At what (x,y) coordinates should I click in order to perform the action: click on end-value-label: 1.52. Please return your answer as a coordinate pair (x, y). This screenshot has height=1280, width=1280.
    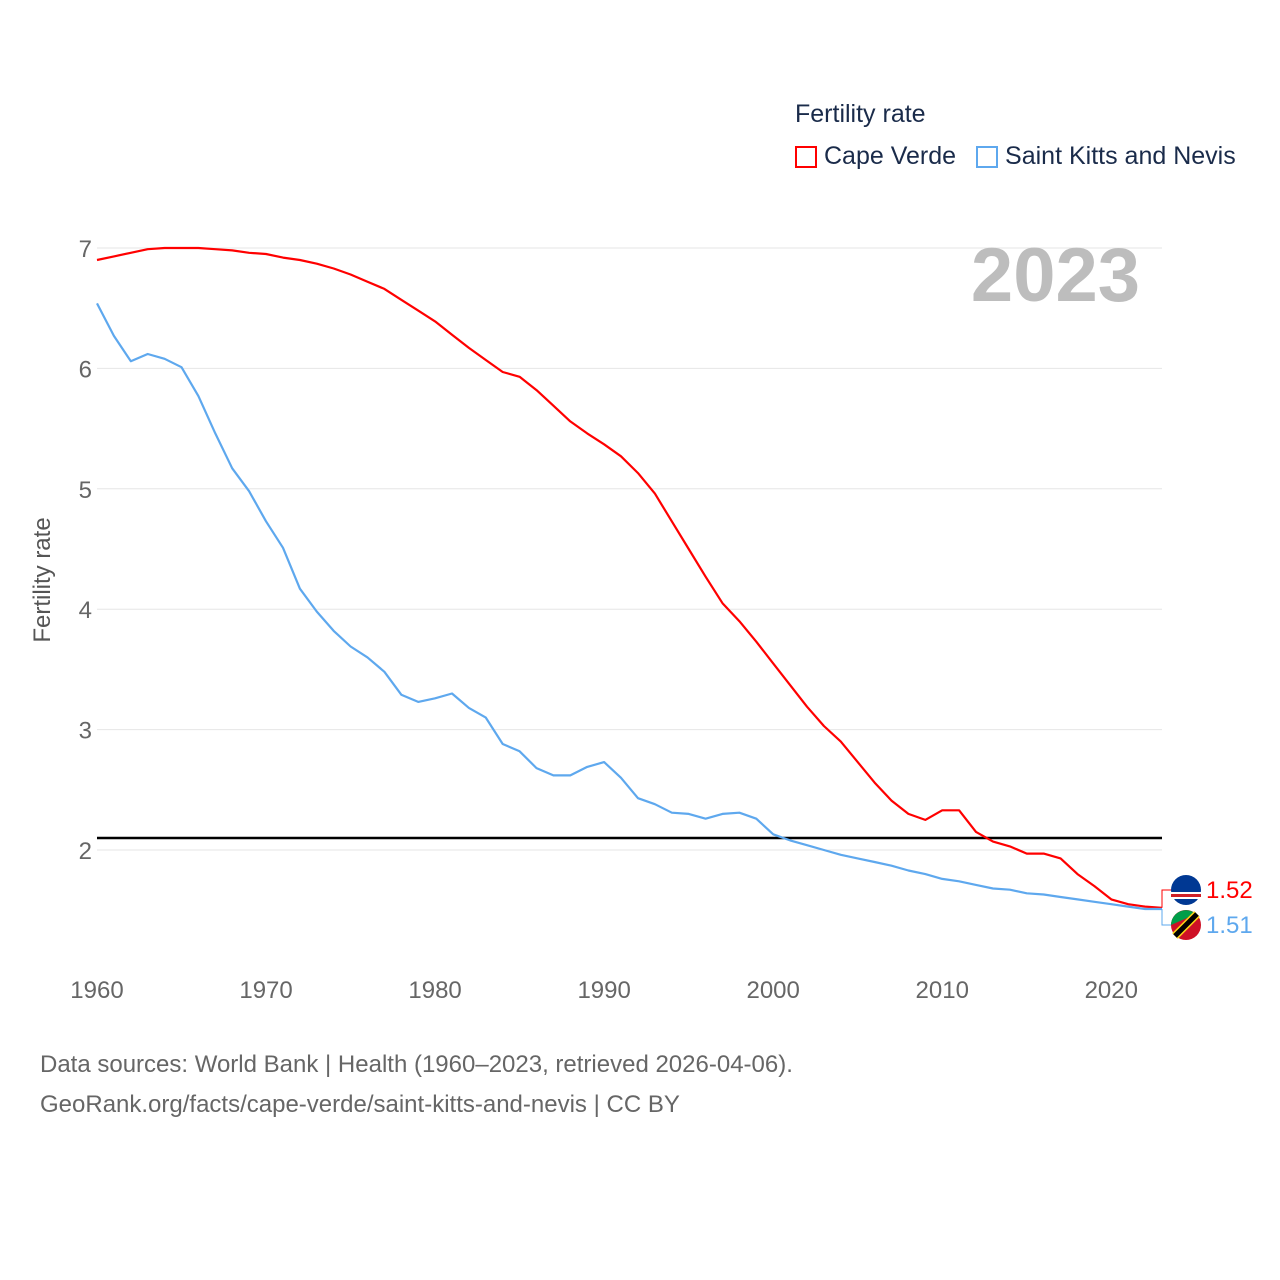
    Looking at the image, I should click on (1229, 890).